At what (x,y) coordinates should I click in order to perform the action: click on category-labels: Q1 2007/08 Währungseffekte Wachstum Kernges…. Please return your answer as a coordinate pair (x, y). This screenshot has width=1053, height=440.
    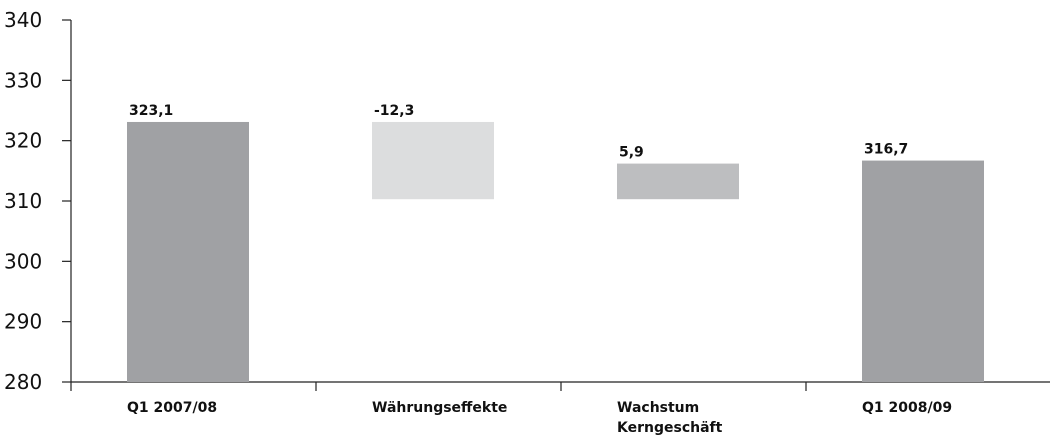
    Looking at the image, I should click on (539, 418).